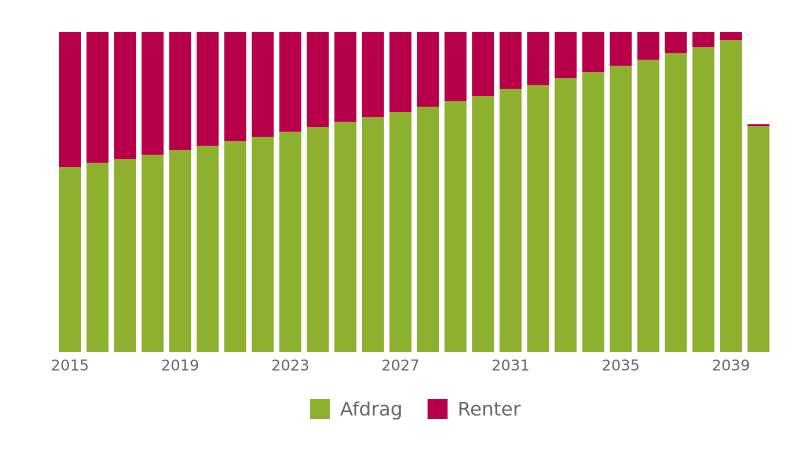  What do you see at coordinates (180, 366) in the screenshot?
I see `x-tick-label: 2019` at bounding box center [180, 366].